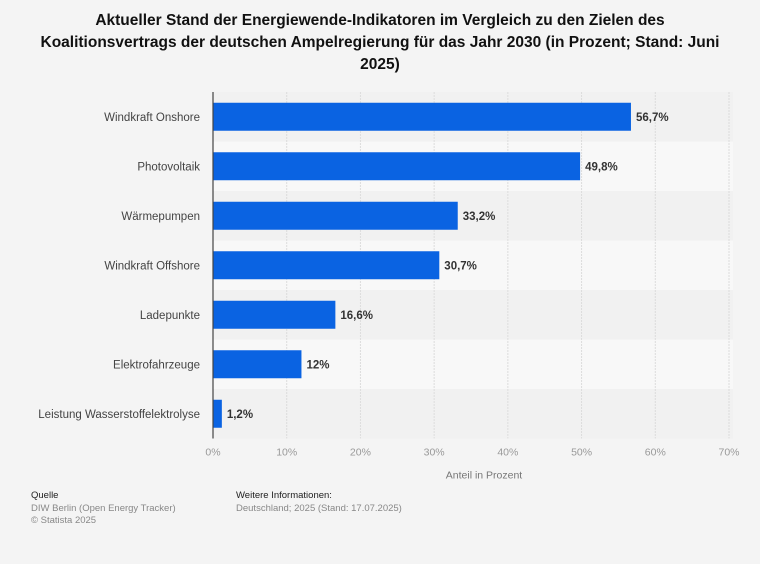  What do you see at coordinates (284, 495) in the screenshot?
I see `info-heading: Weitere Informationen:` at bounding box center [284, 495].